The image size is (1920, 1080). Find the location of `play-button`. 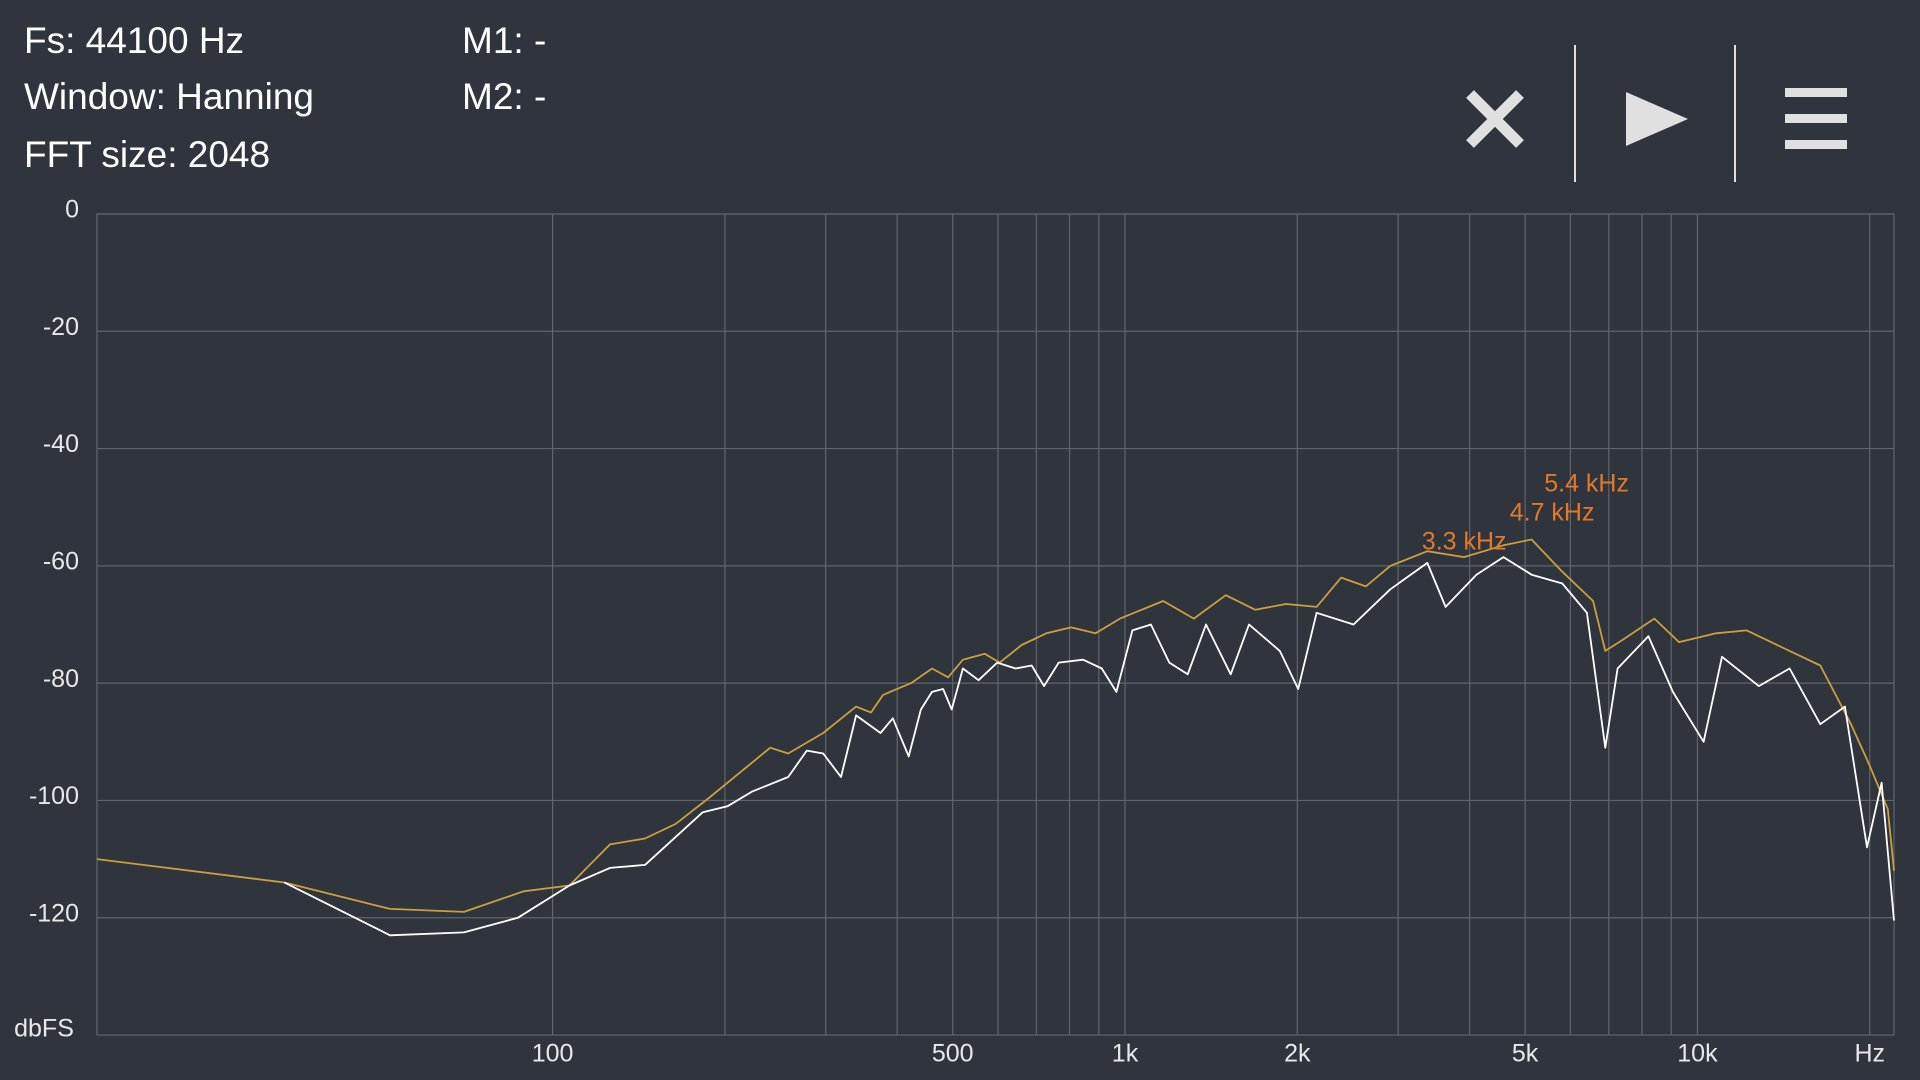

play-button is located at coordinates (1655, 119).